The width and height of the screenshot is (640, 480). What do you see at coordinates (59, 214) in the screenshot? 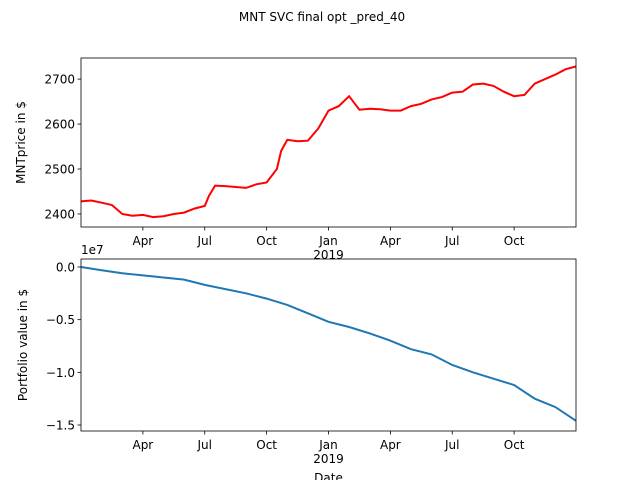
I see `y-tick-label: 2400` at bounding box center [59, 214].